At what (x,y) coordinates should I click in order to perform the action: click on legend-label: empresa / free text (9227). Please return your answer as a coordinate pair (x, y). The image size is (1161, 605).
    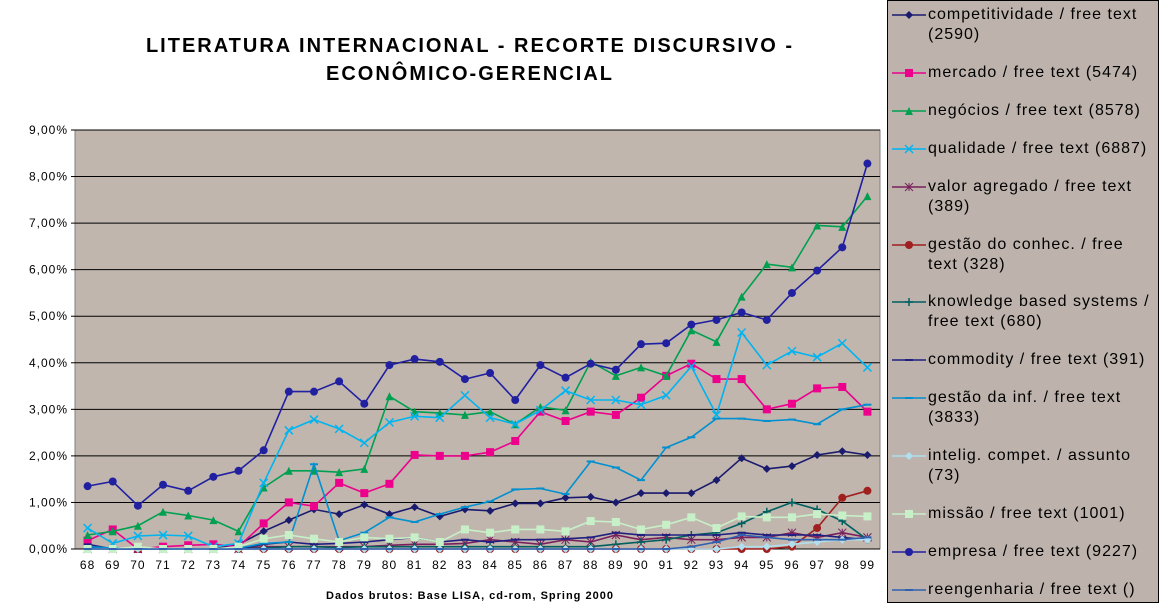
    Looking at the image, I should click on (1033, 551).